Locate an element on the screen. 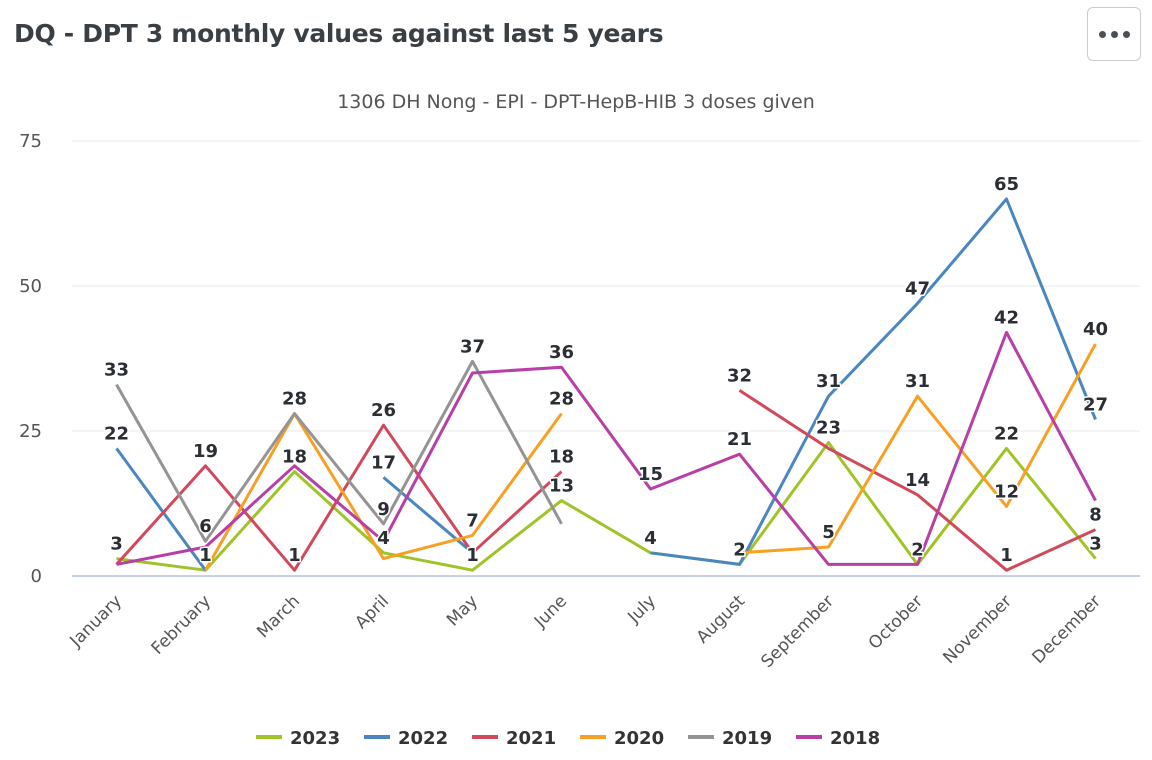 The image size is (1152, 760). data-label: 65 is located at coordinates (1006, 184).